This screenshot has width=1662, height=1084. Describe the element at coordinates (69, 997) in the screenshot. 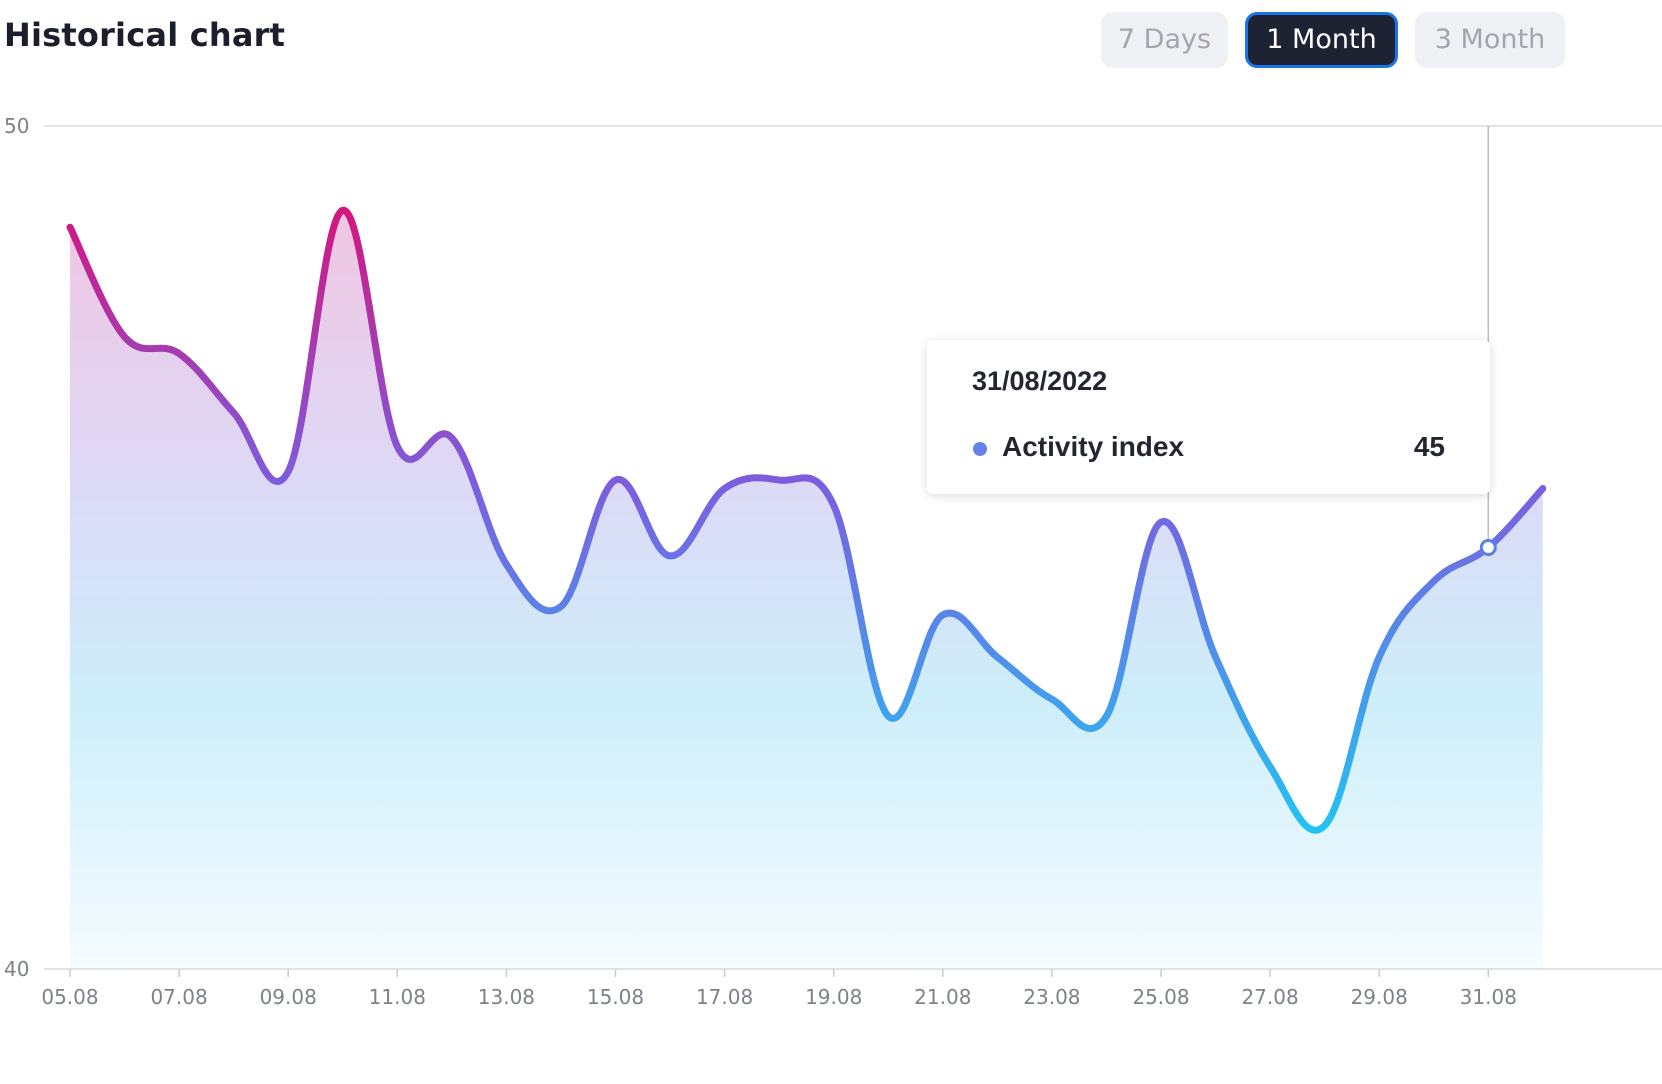

I see `x-tick-label: 05.08` at that location.